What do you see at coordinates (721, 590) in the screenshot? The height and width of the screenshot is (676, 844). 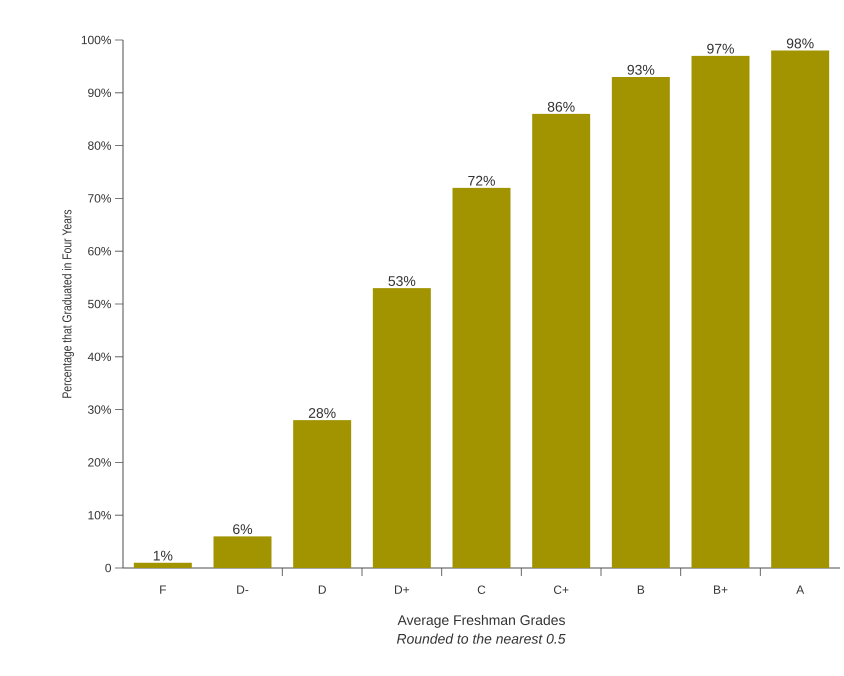 I see `x-tick-label: B+` at bounding box center [721, 590].